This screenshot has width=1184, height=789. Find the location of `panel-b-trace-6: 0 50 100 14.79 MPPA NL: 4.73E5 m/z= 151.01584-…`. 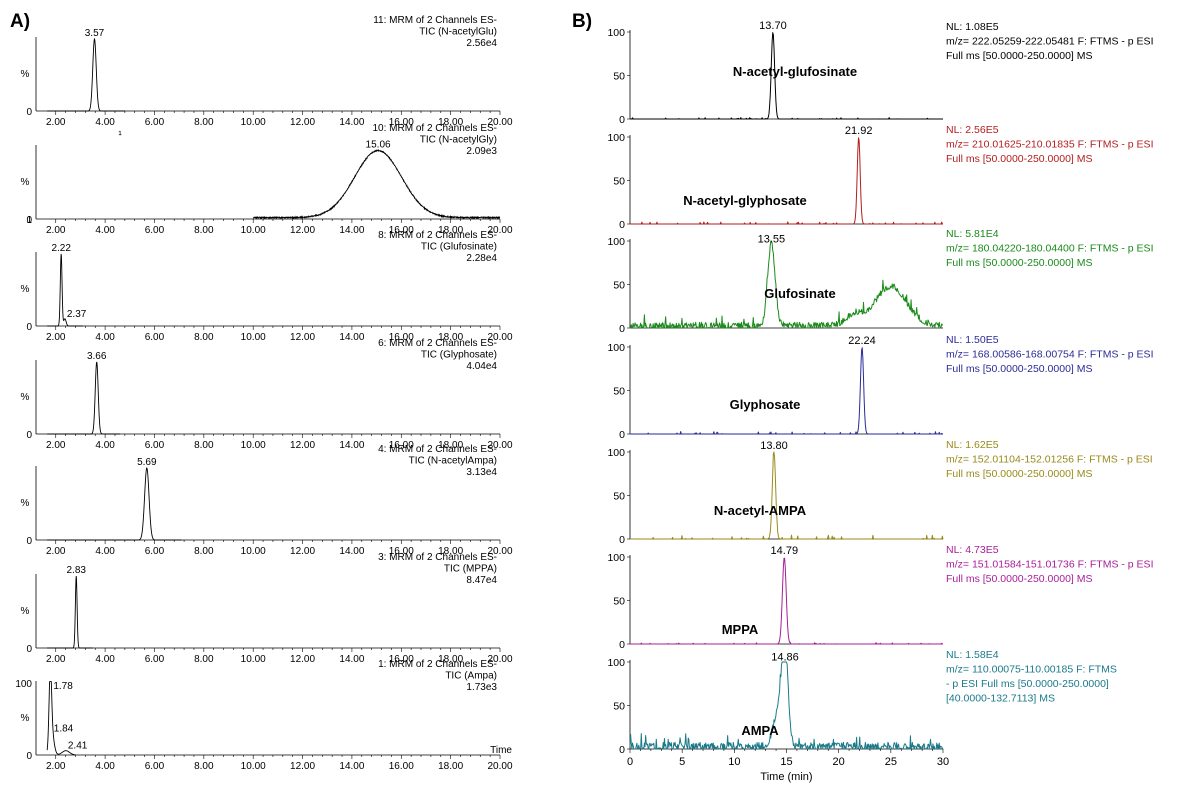

panel-b-trace-6: 0 50 100 14.79 MPPA NL: 4.73E5 m/z= 151.01584-… is located at coordinates (880, 597).